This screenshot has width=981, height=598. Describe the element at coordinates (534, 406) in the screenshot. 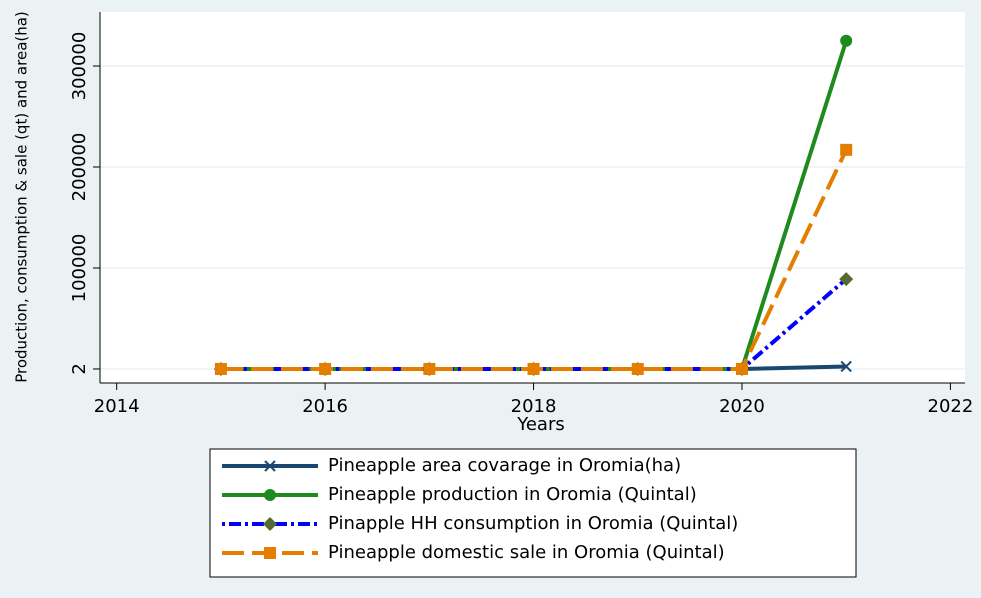

I see `x-tick-label: 2018` at that location.